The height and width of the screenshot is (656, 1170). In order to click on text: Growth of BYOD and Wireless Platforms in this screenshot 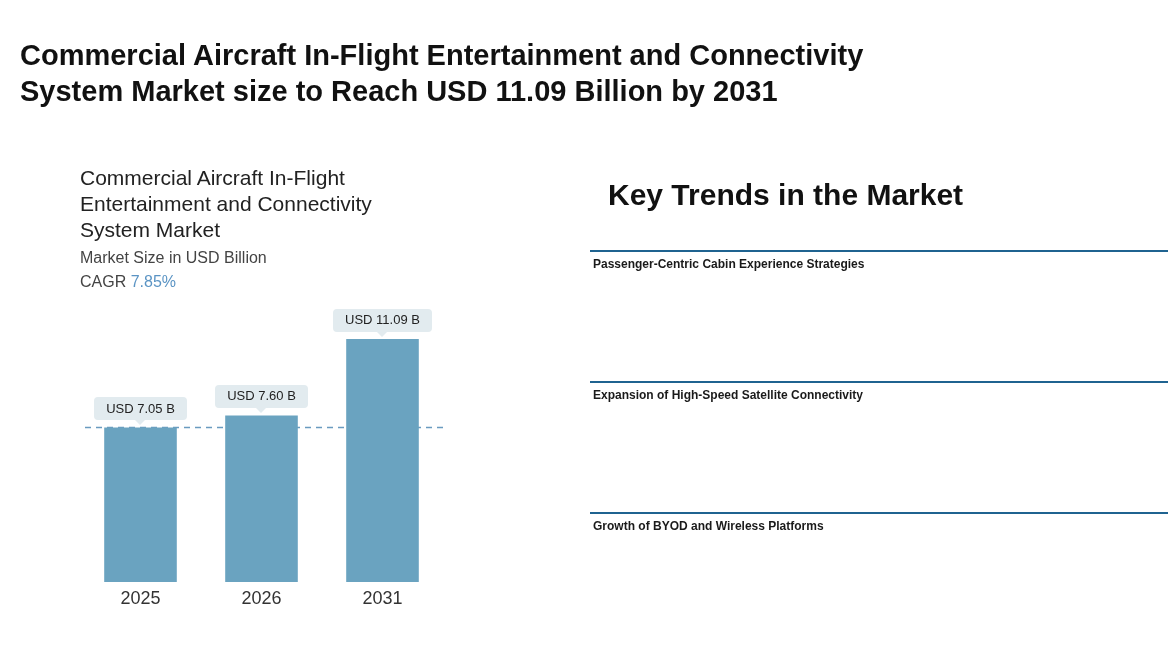, I will do `click(708, 526)`.